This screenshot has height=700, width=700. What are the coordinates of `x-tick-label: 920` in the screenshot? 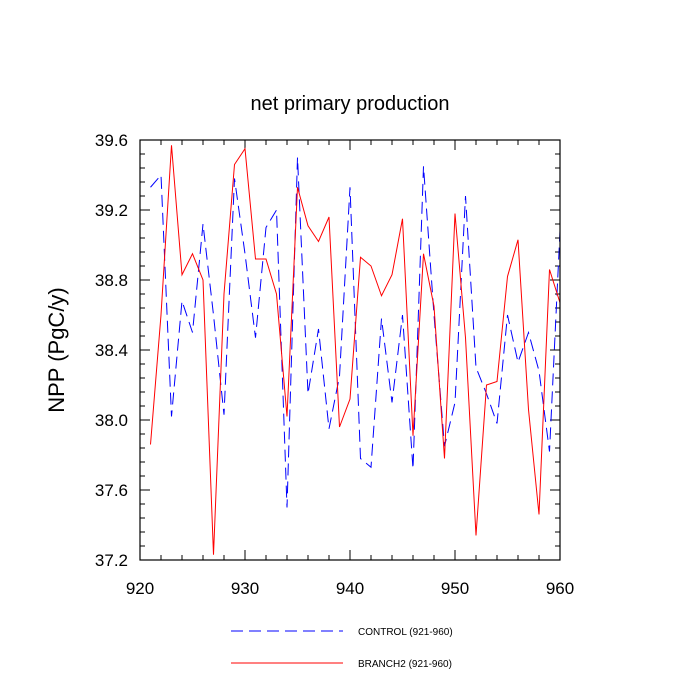 It's located at (140, 588).